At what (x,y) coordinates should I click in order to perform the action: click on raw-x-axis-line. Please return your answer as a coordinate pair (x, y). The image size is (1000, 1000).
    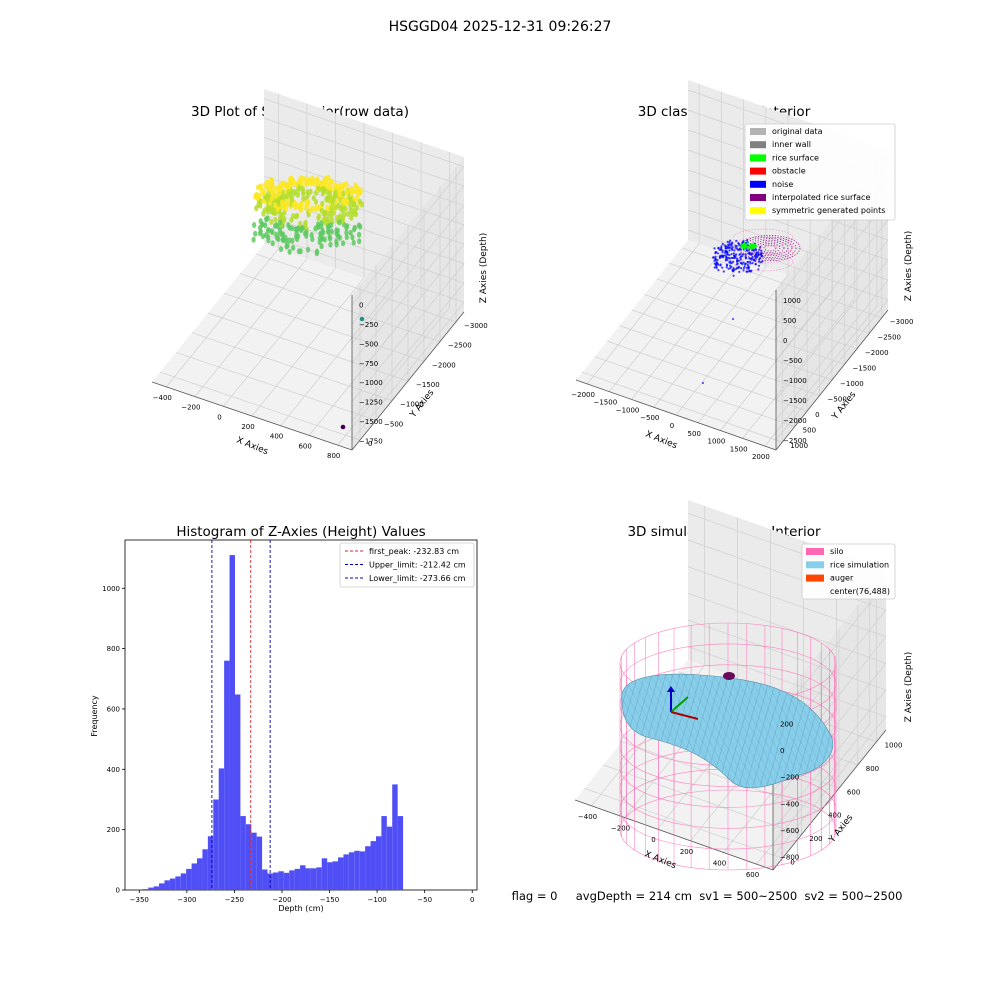
    Looking at the image, I should click on (252, 416).